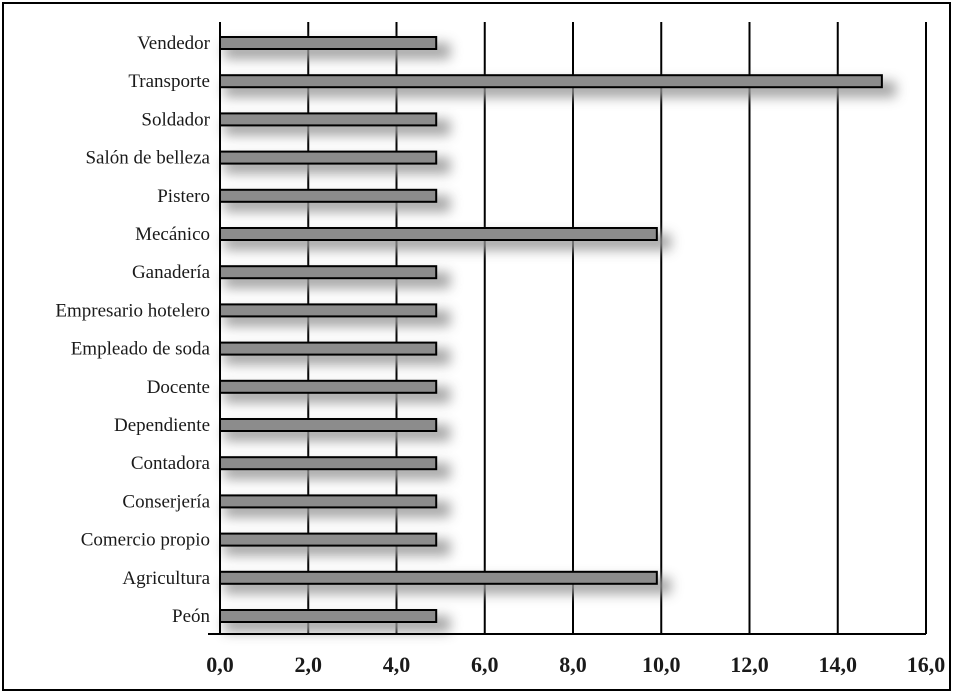 This screenshot has width=955, height=695. What do you see at coordinates (141, 349) in the screenshot?
I see `category-label: Empleado de soda` at bounding box center [141, 349].